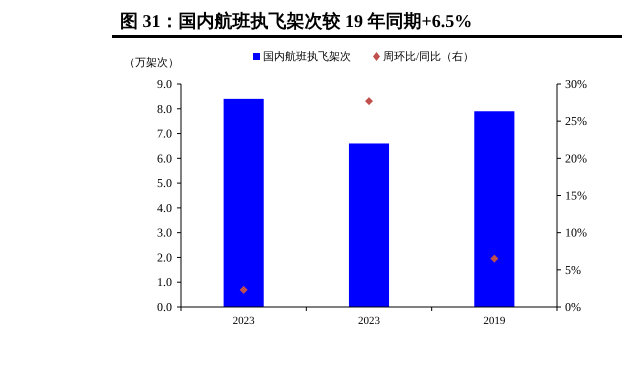 The height and width of the screenshot is (389, 639). What do you see at coordinates (573, 269) in the screenshot?
I see `y2-tick-label: 5%` at bounding box center [573, 269].